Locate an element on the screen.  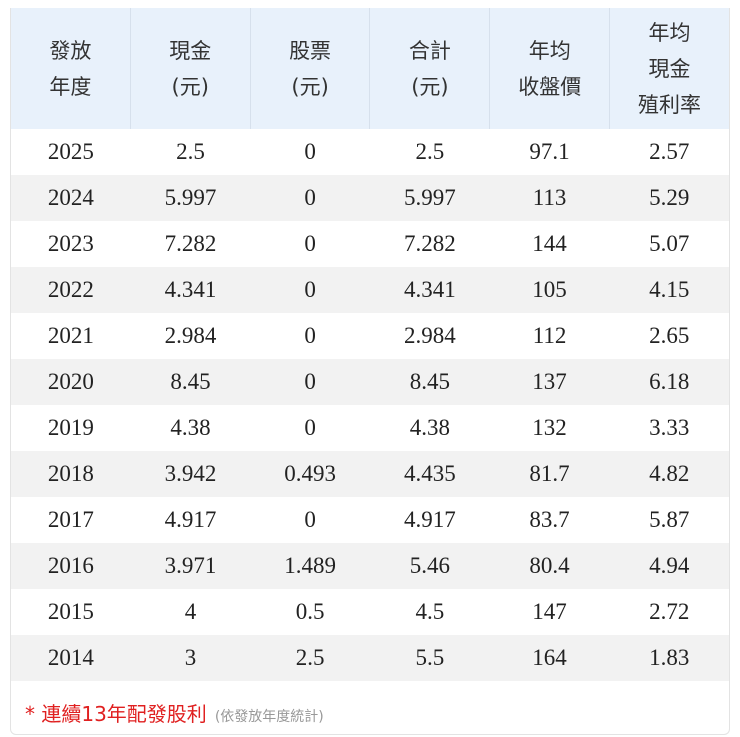
footnote: * 連續13年配發股利 (依發放年度統計) is located at coordinates (174, 712).